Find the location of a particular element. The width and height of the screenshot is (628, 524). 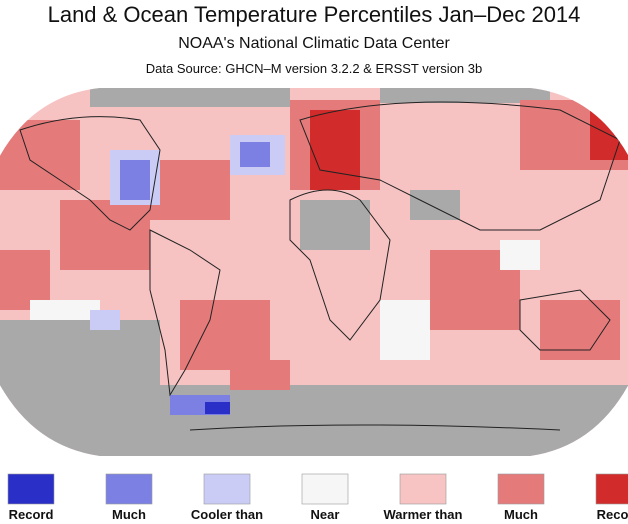

cool-patch is located at coordinates (105, 320).